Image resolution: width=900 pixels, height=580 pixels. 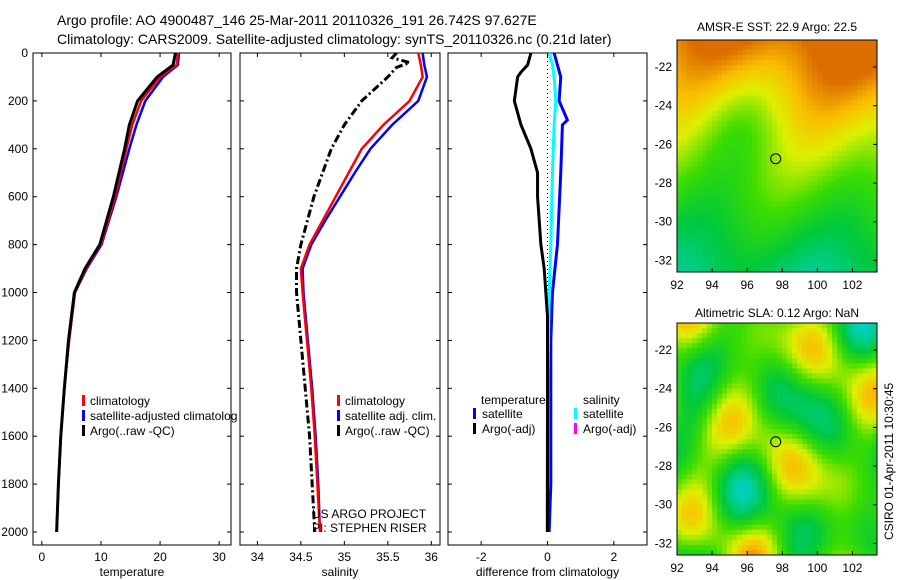 I want to click on y-tick-label: -28, so click(x=664, y=466).